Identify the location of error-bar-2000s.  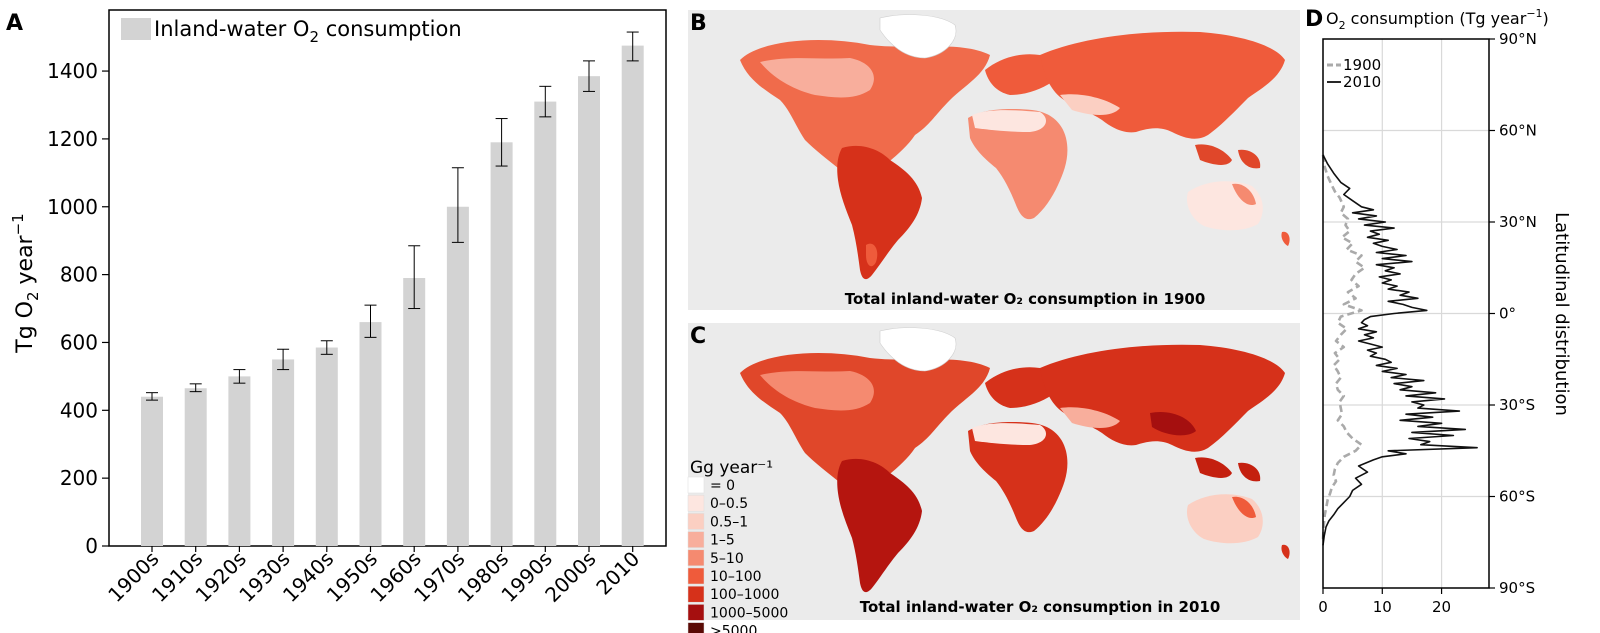
(589, 76).